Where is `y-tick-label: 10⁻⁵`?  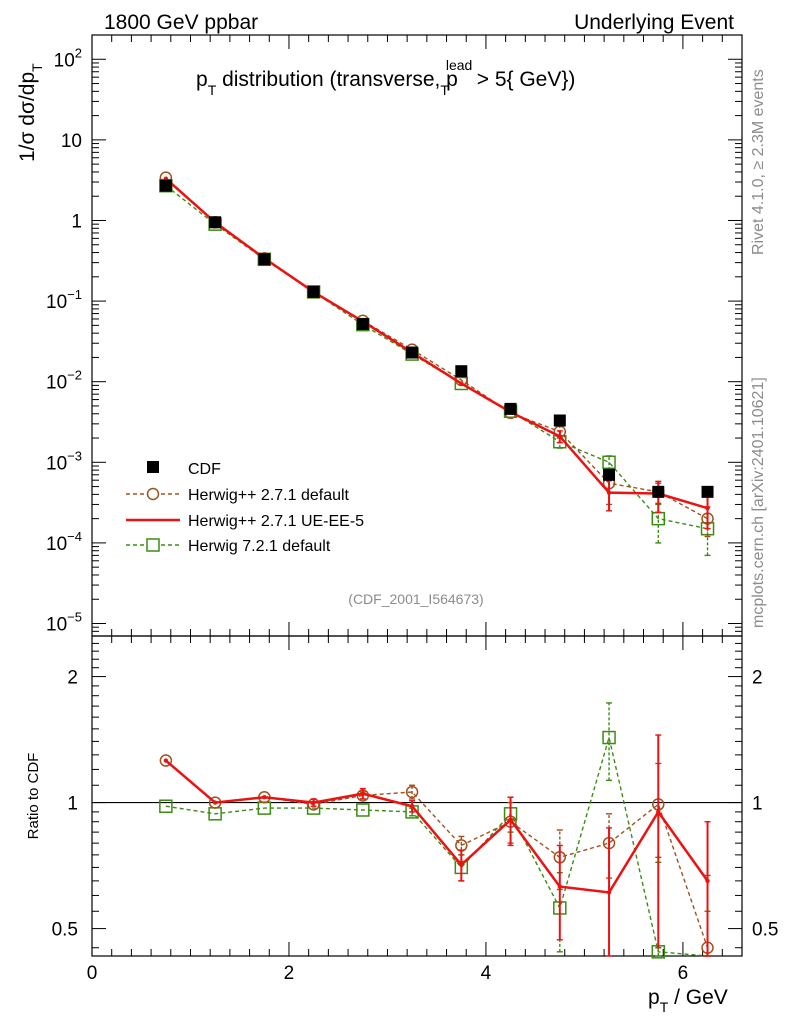 y-tick-label: 10⁻⁵ is located at coordinates (64, 623).